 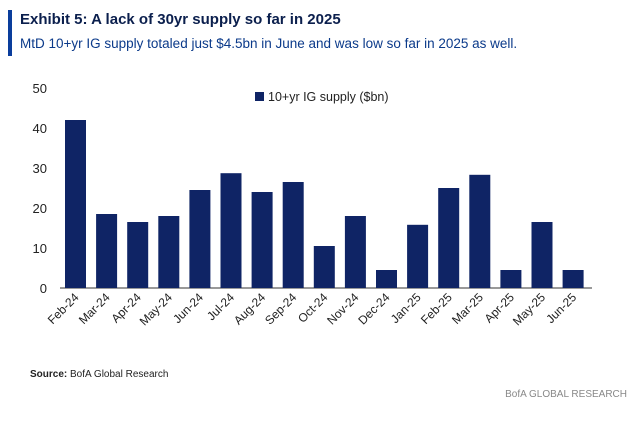 I want to click on y-tick-label: 10, so click(x=40, y=248).